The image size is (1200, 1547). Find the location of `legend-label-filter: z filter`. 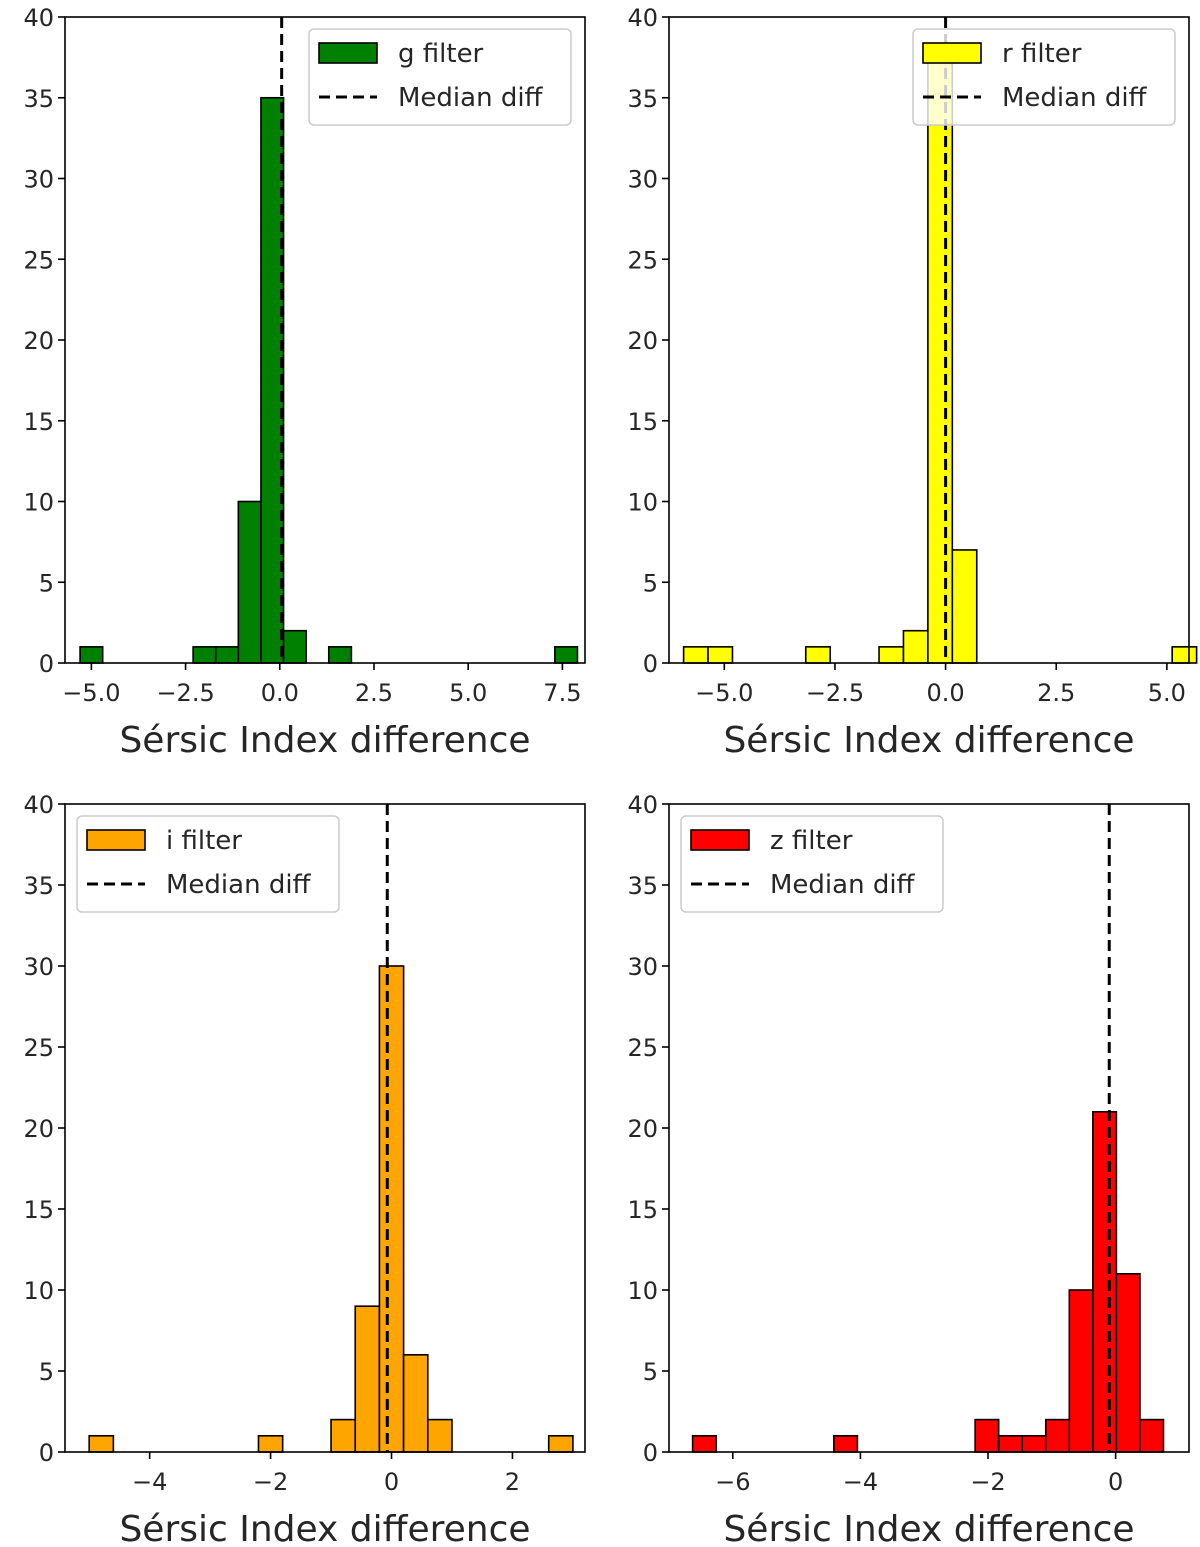

legend-label-filter: z filter is located at coordinates (811, 841).